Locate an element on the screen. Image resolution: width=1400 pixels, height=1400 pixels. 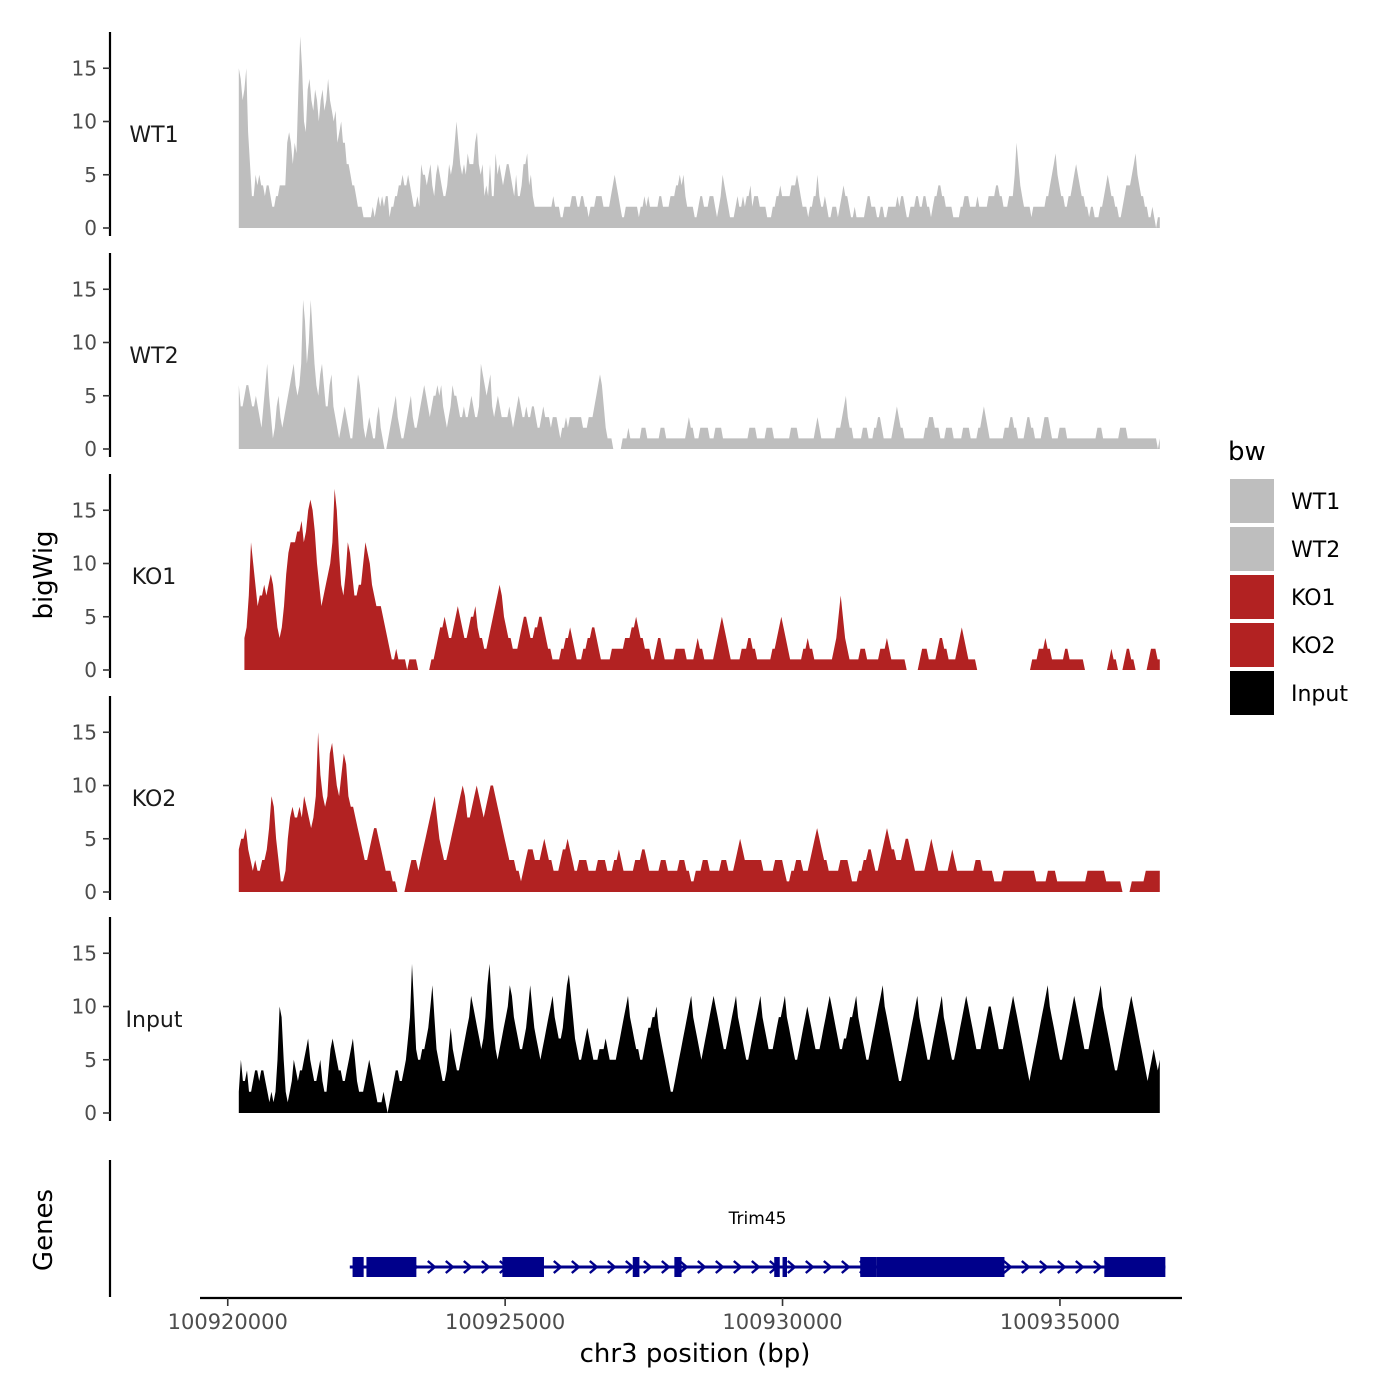
legend-item-input: Input is located at coordinates (1289, 693).